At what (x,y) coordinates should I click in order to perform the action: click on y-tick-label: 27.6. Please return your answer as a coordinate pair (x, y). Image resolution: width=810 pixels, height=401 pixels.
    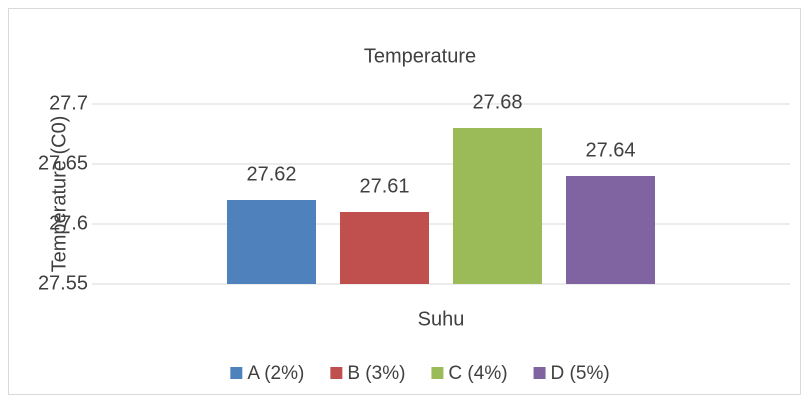
    Looking at the image, I should click on (68, 223).